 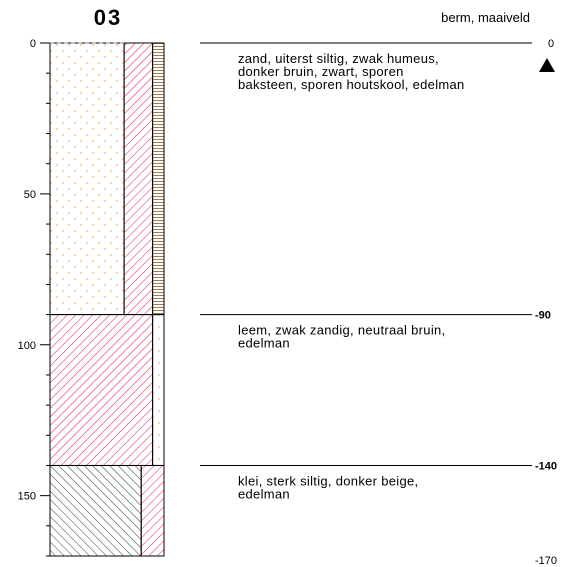 I want to click on location-label: berm, maaiveld, so click(x=485, y=17).